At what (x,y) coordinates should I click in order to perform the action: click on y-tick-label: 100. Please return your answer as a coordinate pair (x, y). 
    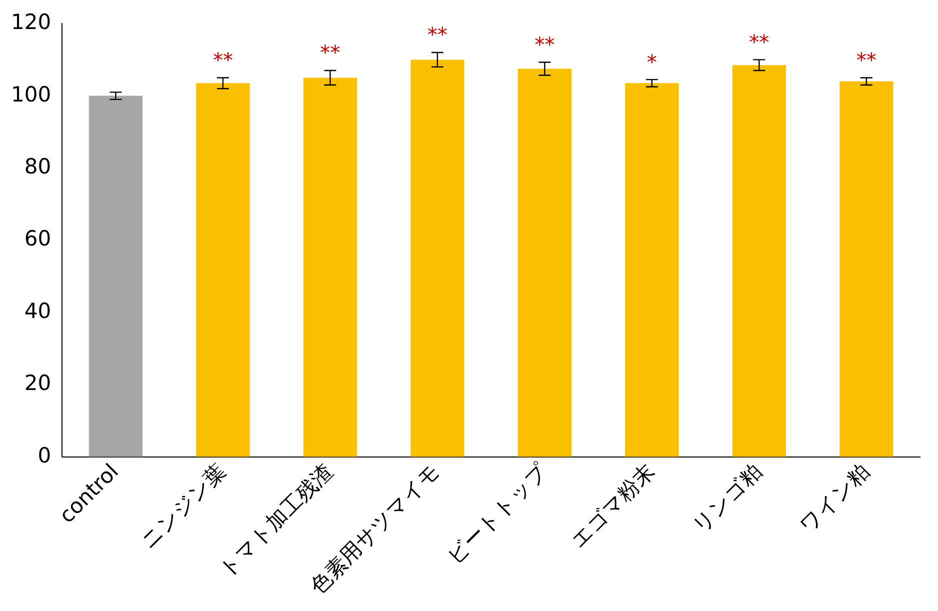
    Looking at the image, I should click on (31, 94).